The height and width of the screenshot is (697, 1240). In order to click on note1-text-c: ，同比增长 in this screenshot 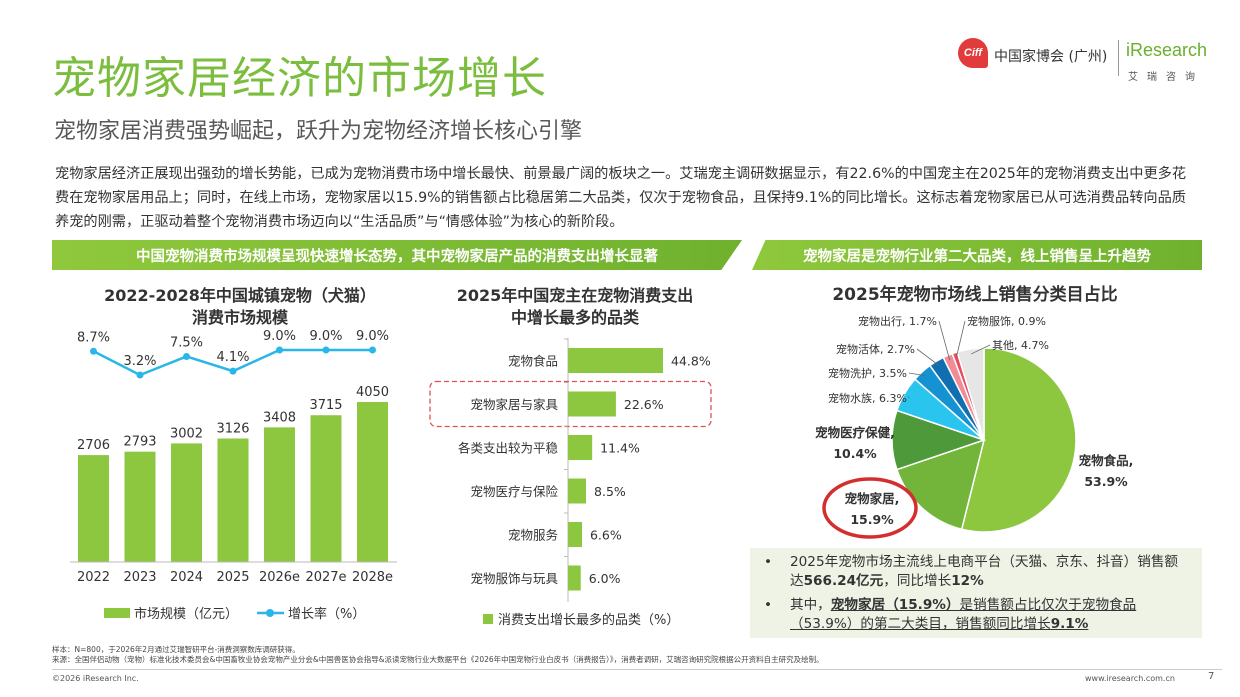, I will do `click(917, 581)`.